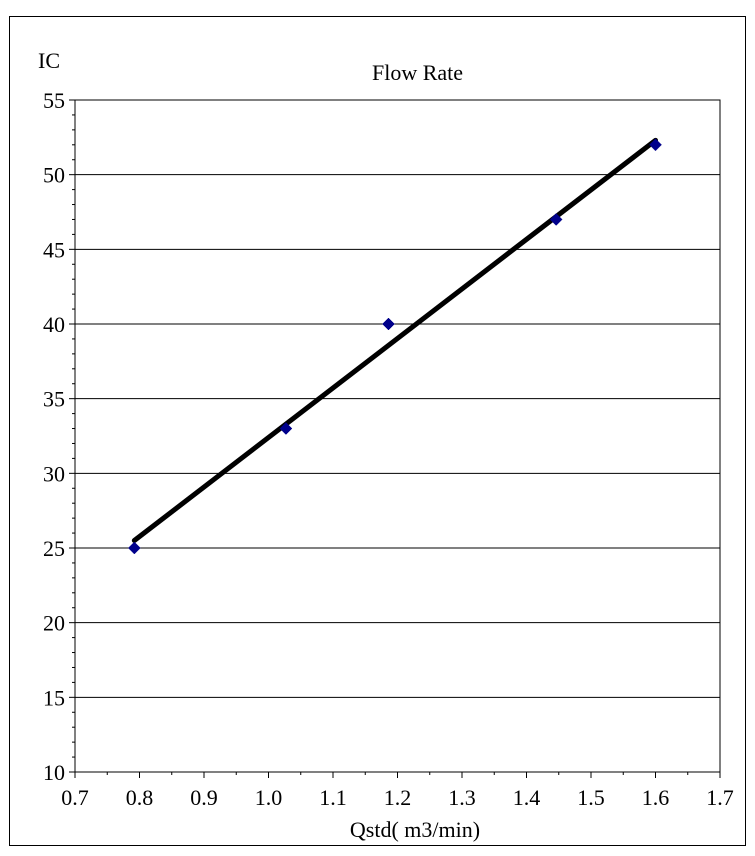  I want to click on x-tick-label: 1.6, so click(656, 797).